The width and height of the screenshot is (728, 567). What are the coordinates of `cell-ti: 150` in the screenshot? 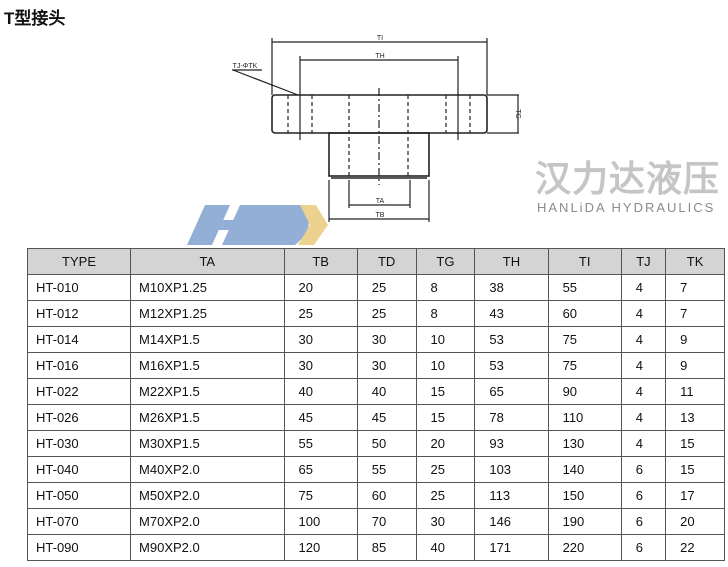 It's located at (584, 495).